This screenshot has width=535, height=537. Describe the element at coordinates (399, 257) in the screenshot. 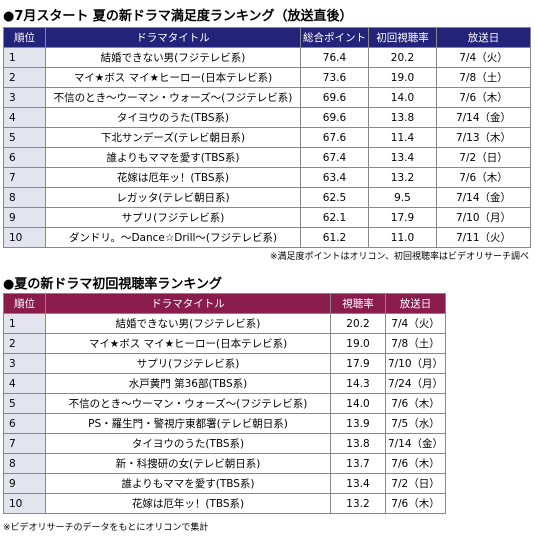

I see `note: ※満足度ポイントはオリコン、初回視聴率はビデオリサーチ調べ` at that location.